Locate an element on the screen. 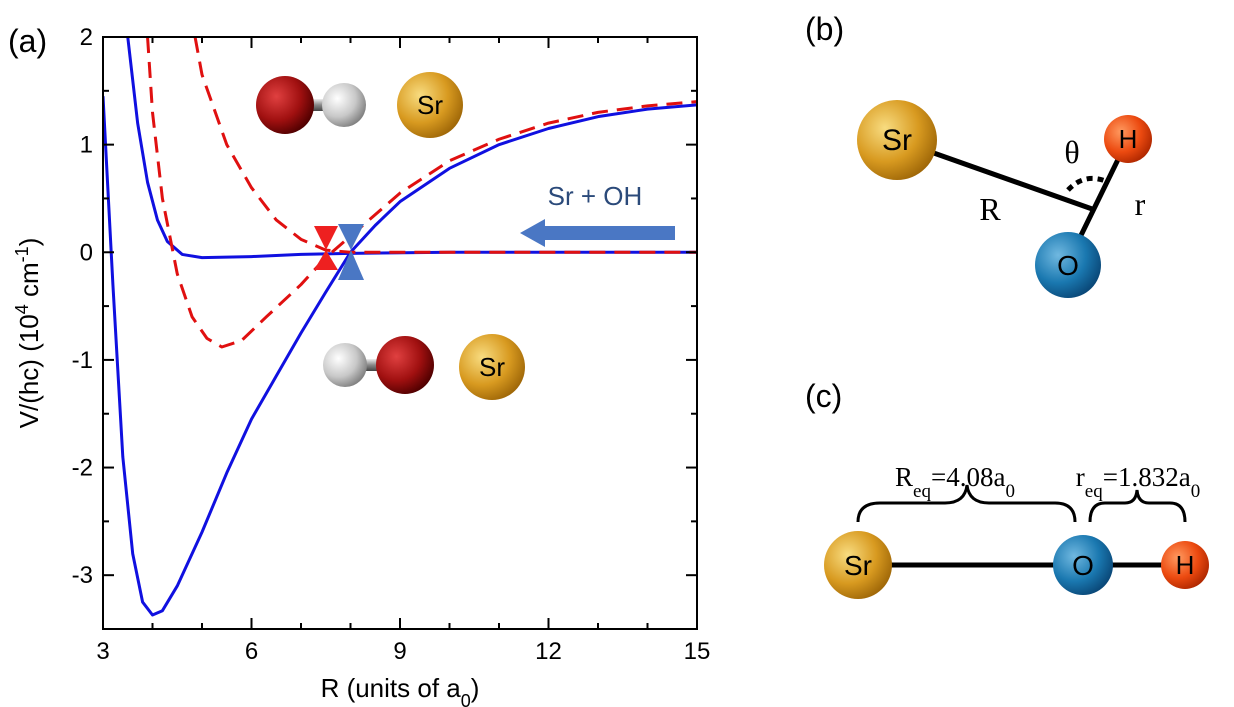 This screenshot has width=1234, height=707. equilibrium-label: Req=4.08a0 is located at coordinates (955, 482).